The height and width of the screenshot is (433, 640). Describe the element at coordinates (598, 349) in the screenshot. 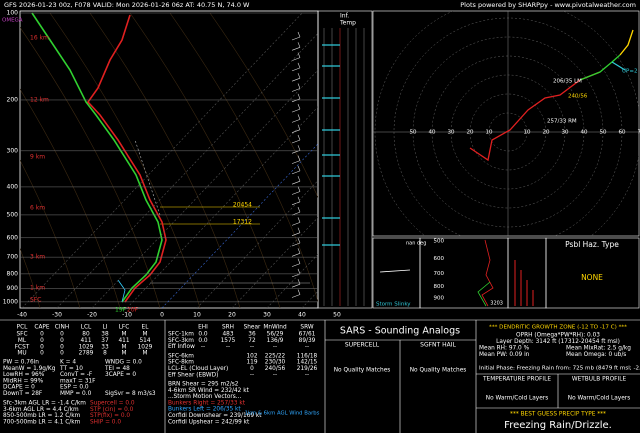

I see `dgz-pair: Mean MixRat: 2.5 g/kg` at that location.